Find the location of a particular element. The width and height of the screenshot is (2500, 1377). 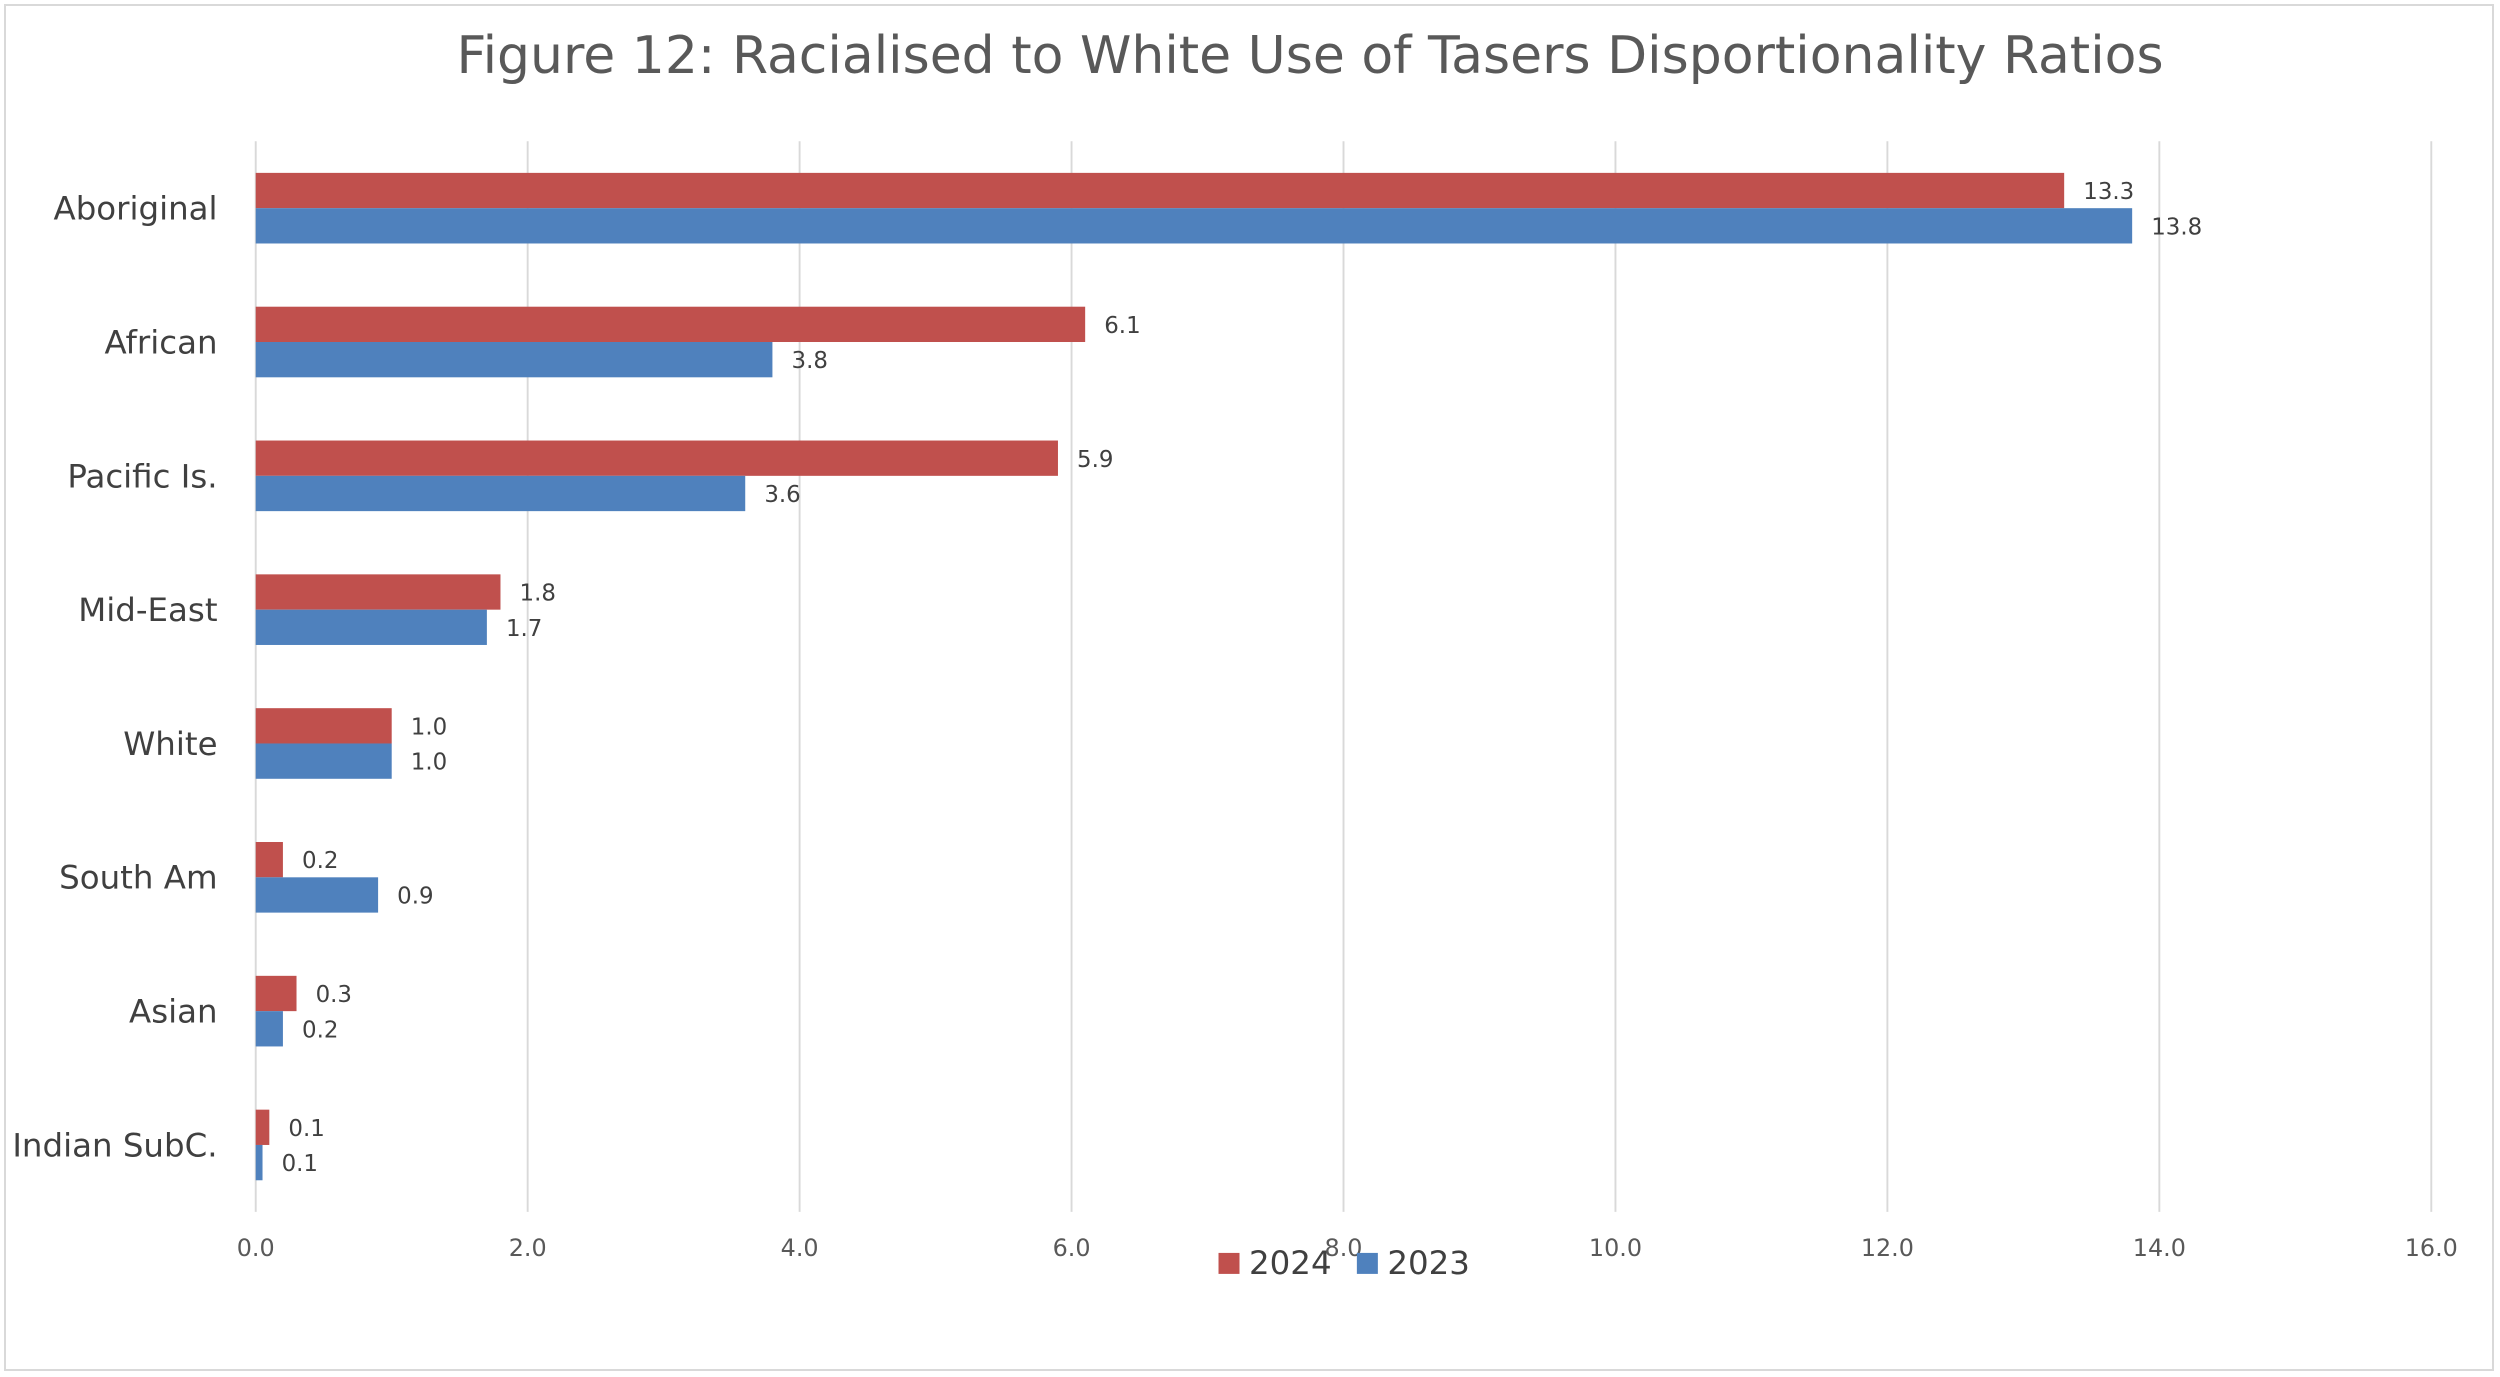

data-label: 6.1 is located at coordinates (1122, 326).